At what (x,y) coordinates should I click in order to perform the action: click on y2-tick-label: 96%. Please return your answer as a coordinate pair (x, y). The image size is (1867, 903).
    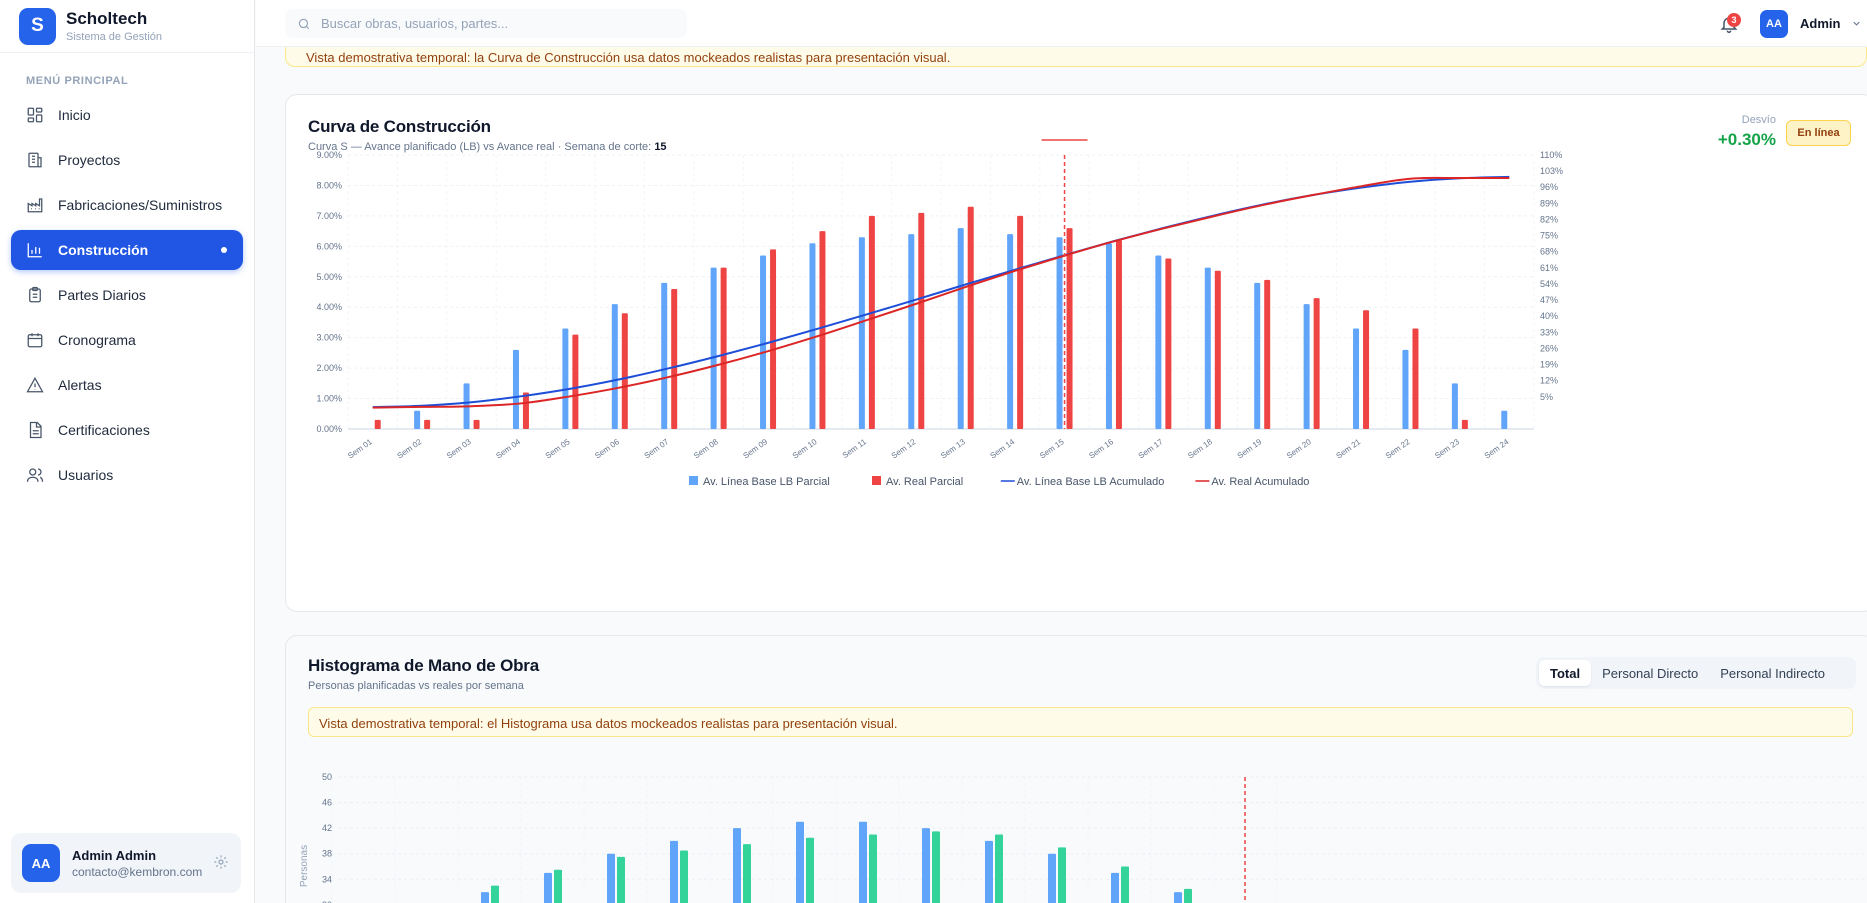
    Looking at the image, I should click on (1549, 187).